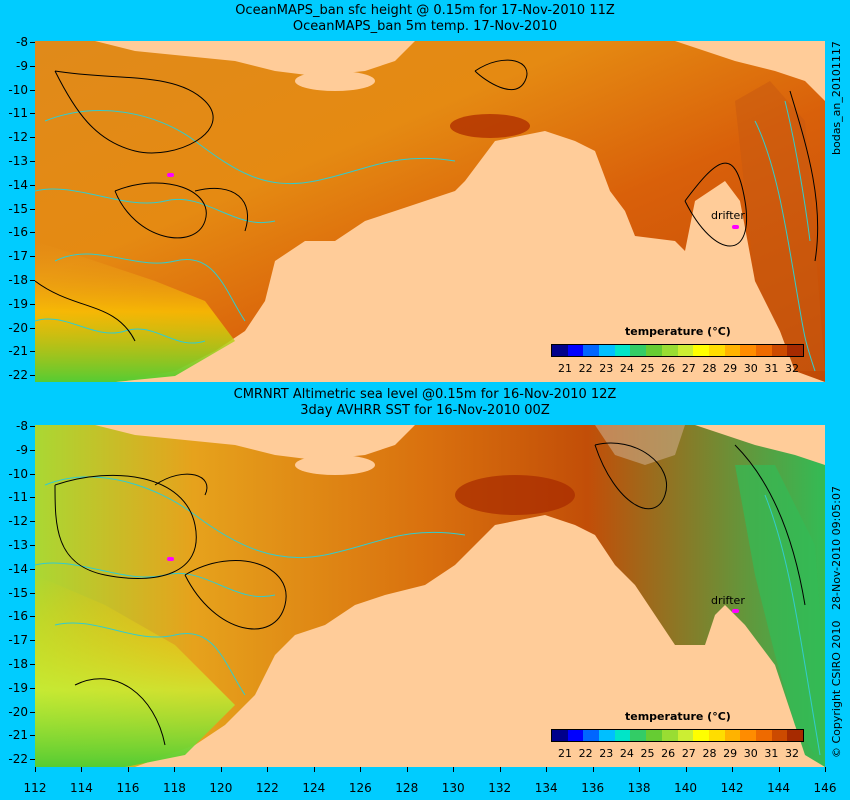 This screenshot has width=850, height=800. Describe the element at coordinates (18, 687) in the screenshot. I see `lat-tick-label: -19` at that location.